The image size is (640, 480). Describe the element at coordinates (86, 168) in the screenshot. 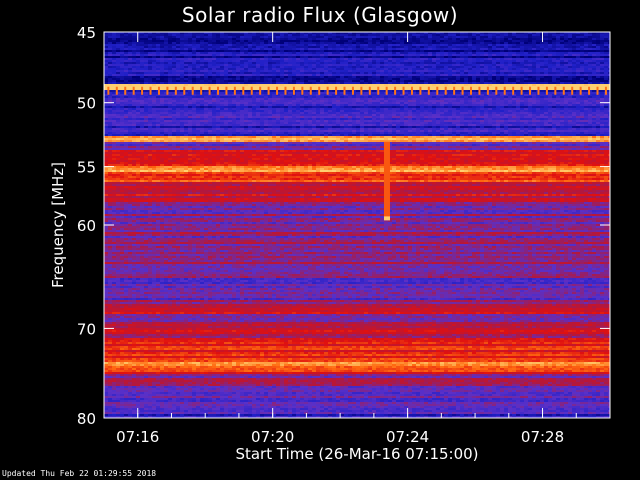

I see `y-tick-label: 55` at that location.